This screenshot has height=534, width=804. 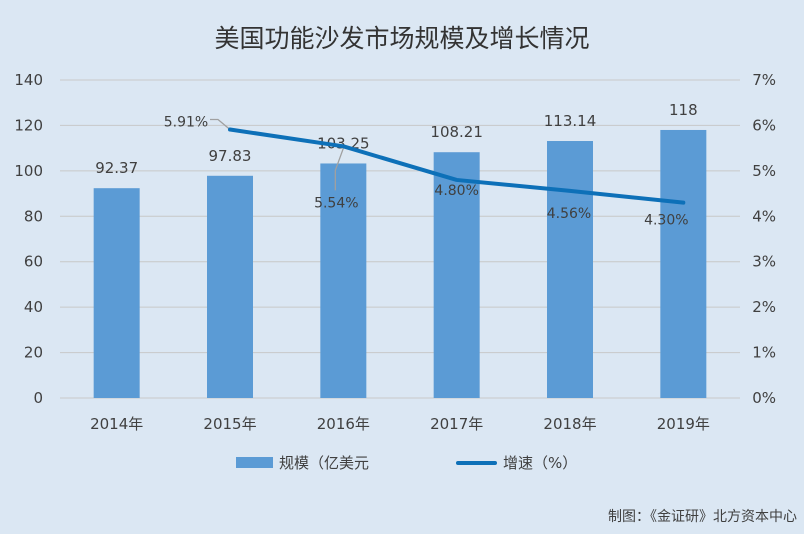 I want to click on bar-data-labels: 92.37 97.83 103.25 108.21 113.14 118, so click(x=396, y=139).